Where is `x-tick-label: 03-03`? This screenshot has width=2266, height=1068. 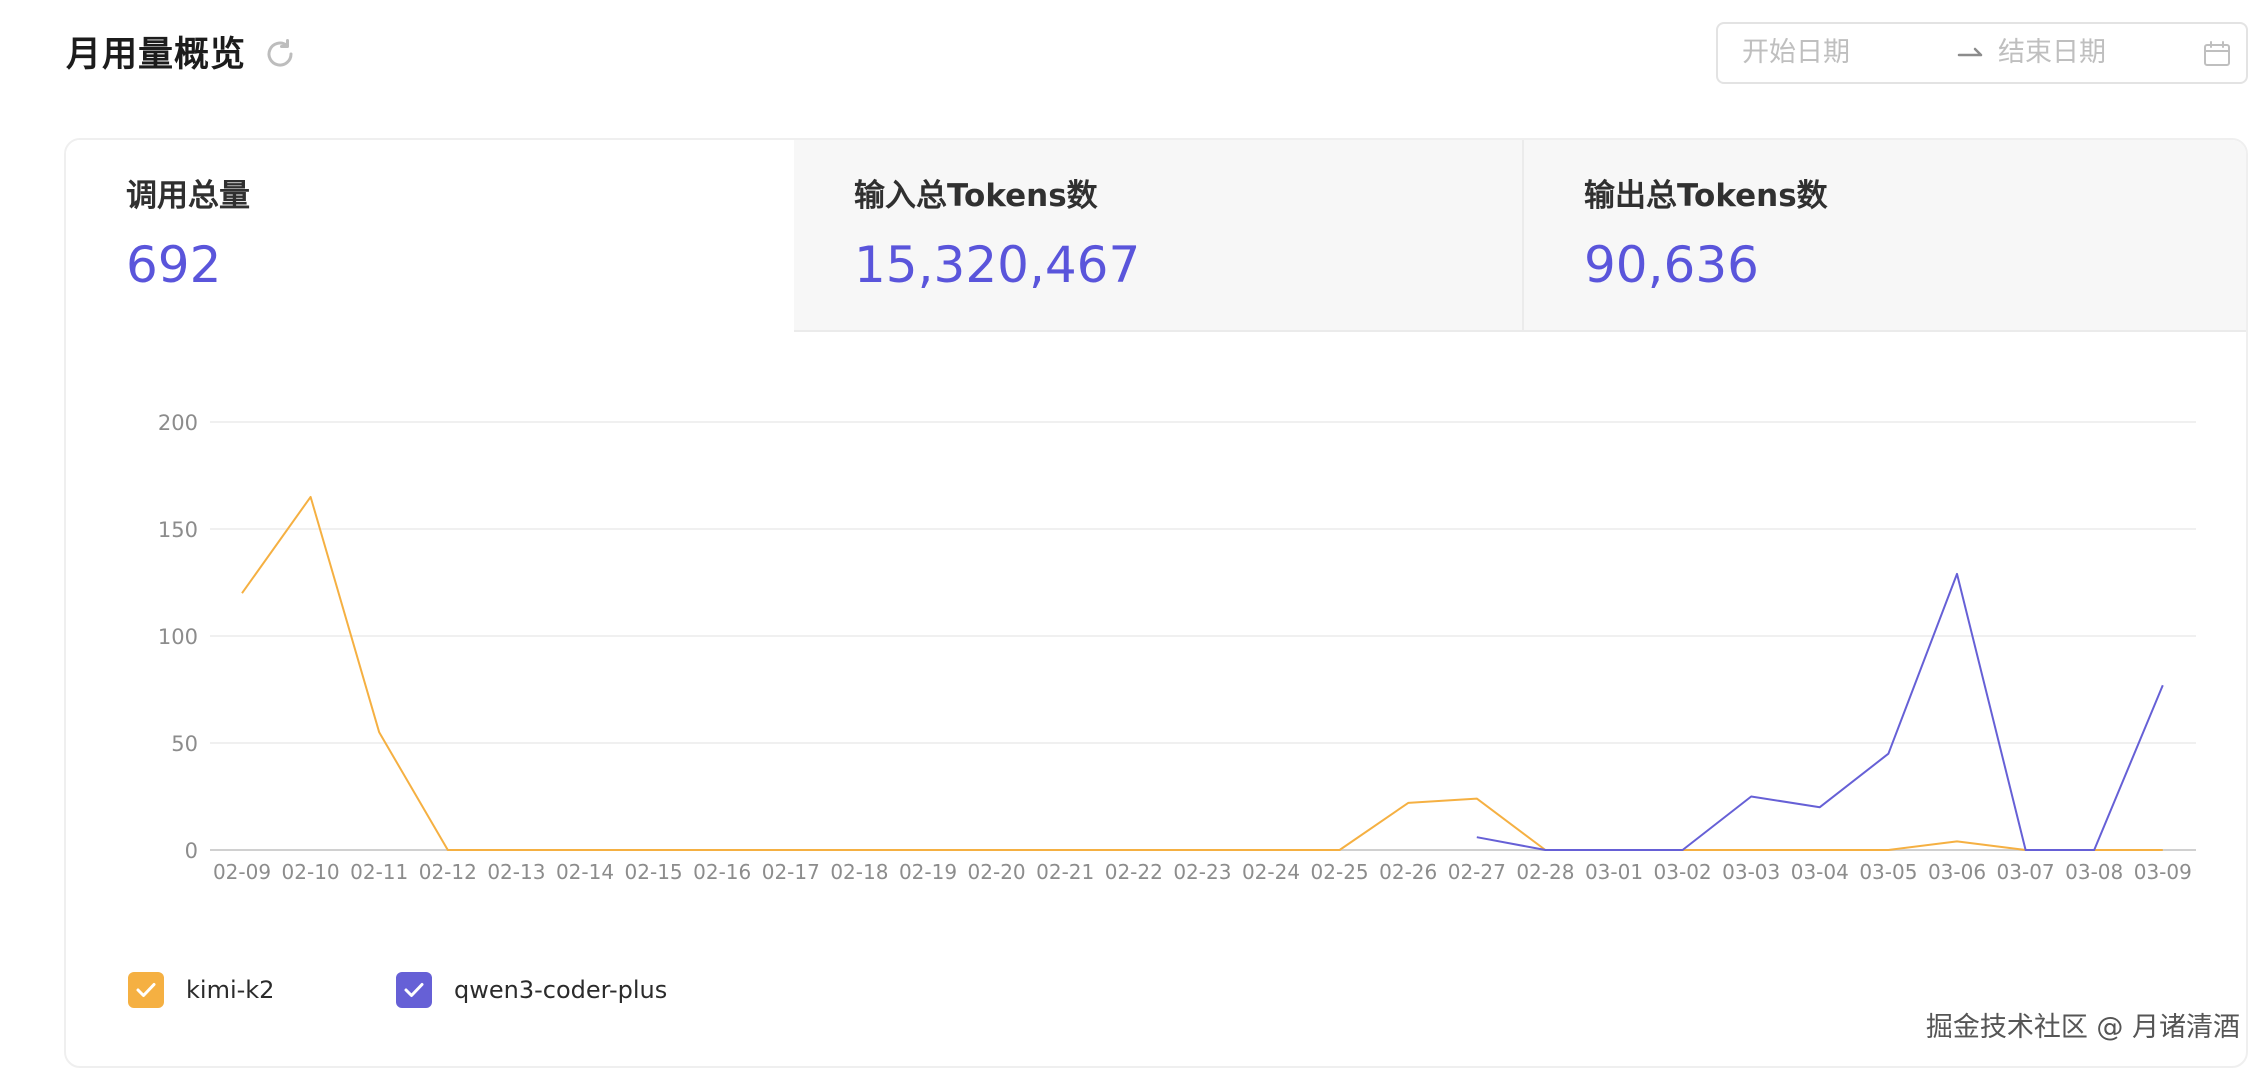
x-tick-label: 03-03 is located at coordinates (1751, 872).